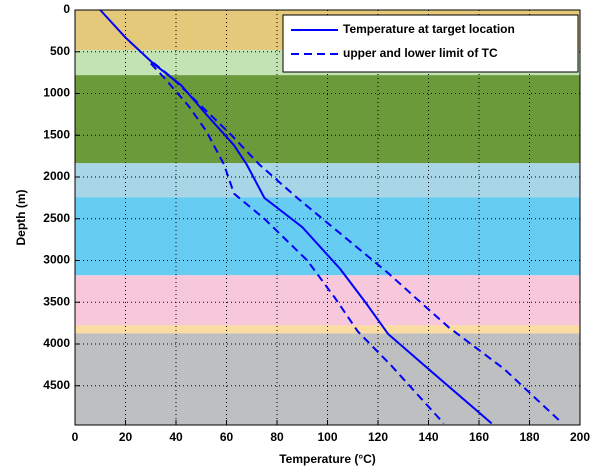 This screenshot has width=601, height=472. What do you see at coordinates (56, 134) in the screenshot?
I see `y-tick-label: 1500` at bounding box center [56, 134].